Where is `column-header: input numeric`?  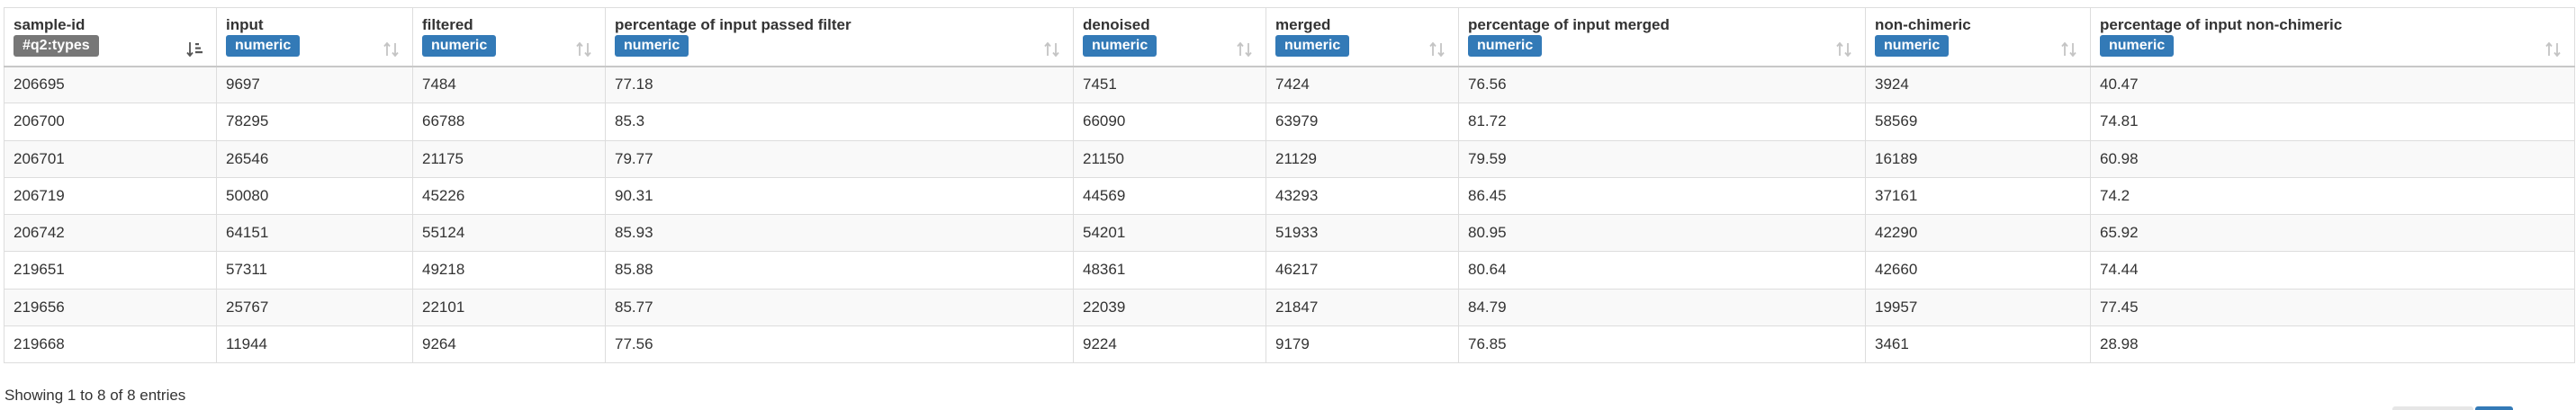 column-header: input numeric is located at coordinates (314, 37).